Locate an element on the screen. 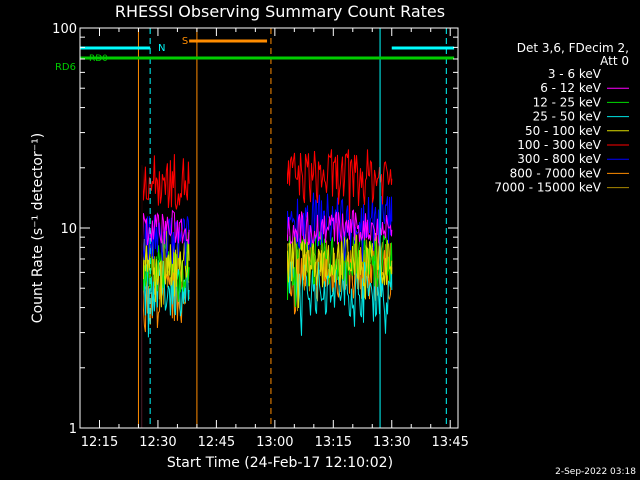  legend-title-line-2: Att 0 is located at coordinates (614, 61).